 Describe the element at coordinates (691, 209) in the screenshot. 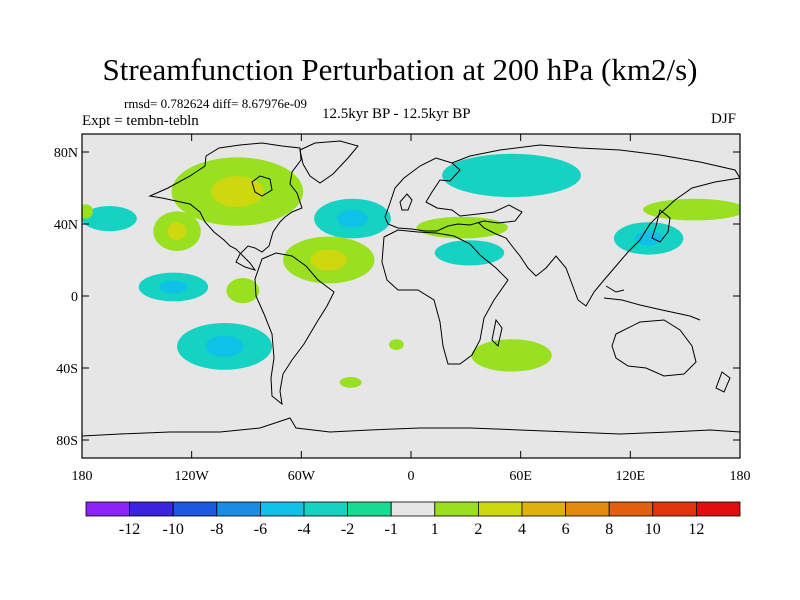

I see `anomaly-north-pacific-west` at that location.